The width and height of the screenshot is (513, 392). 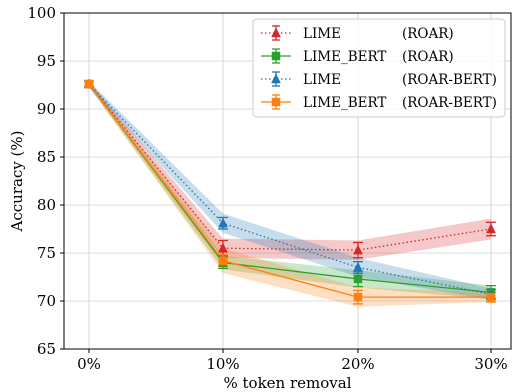 What do you see at coordinates (46, 253) in the screenshot?
I see `y-tick-label: 75` at bounding box center [46, 253].